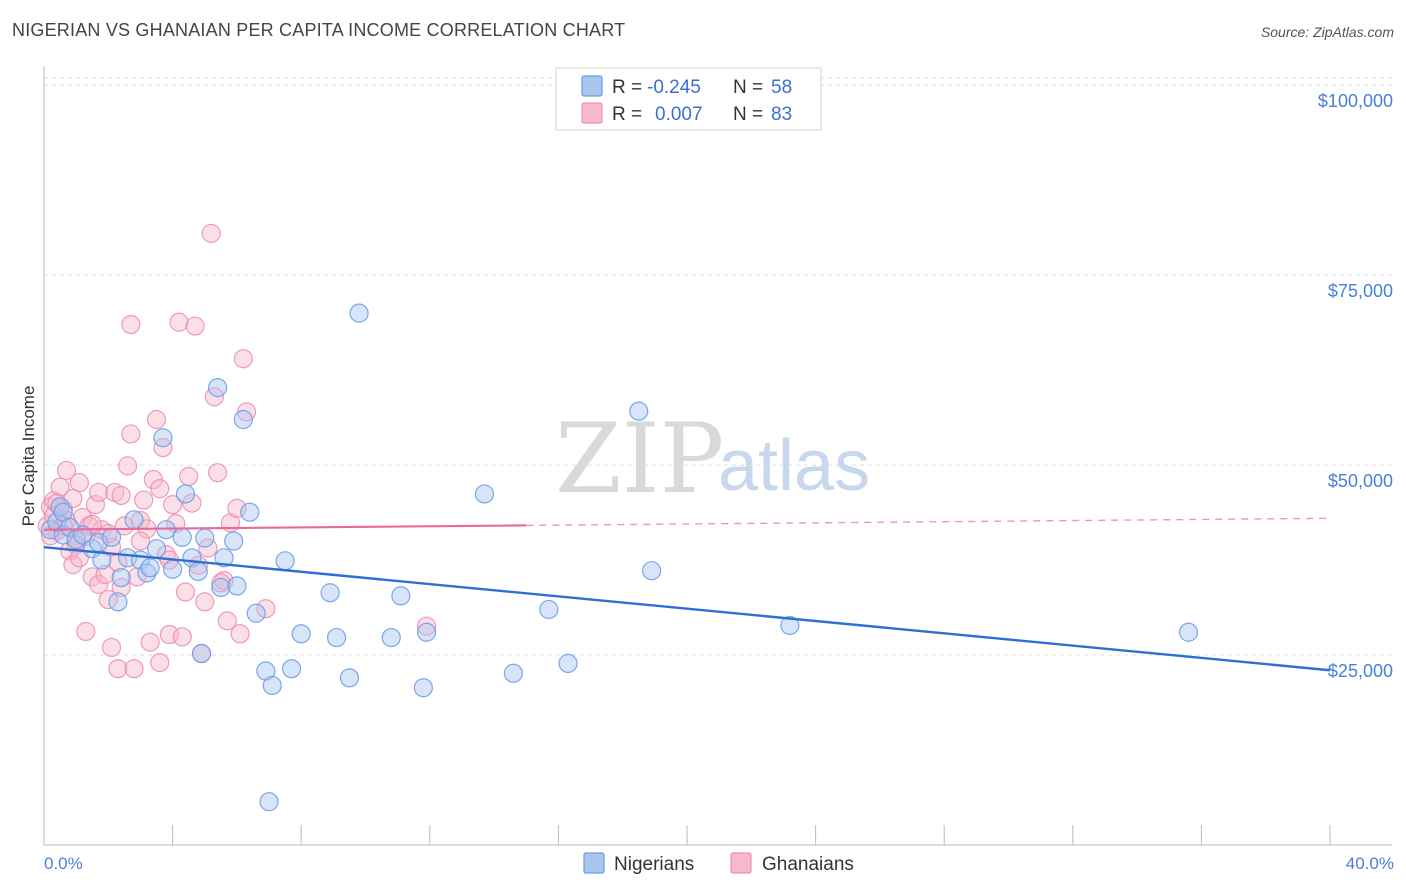  I want to click on bottom-legend-swatch-nigerians, so click(594, 863).